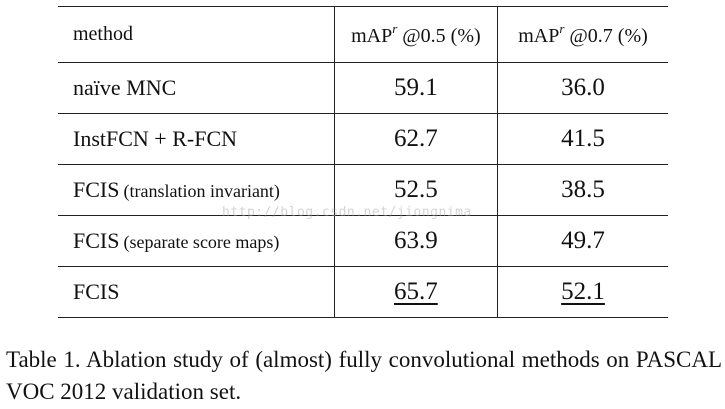  I want to click on table-row: InstFCN + R-FCN 62.7 41.5, so click(363, 139).